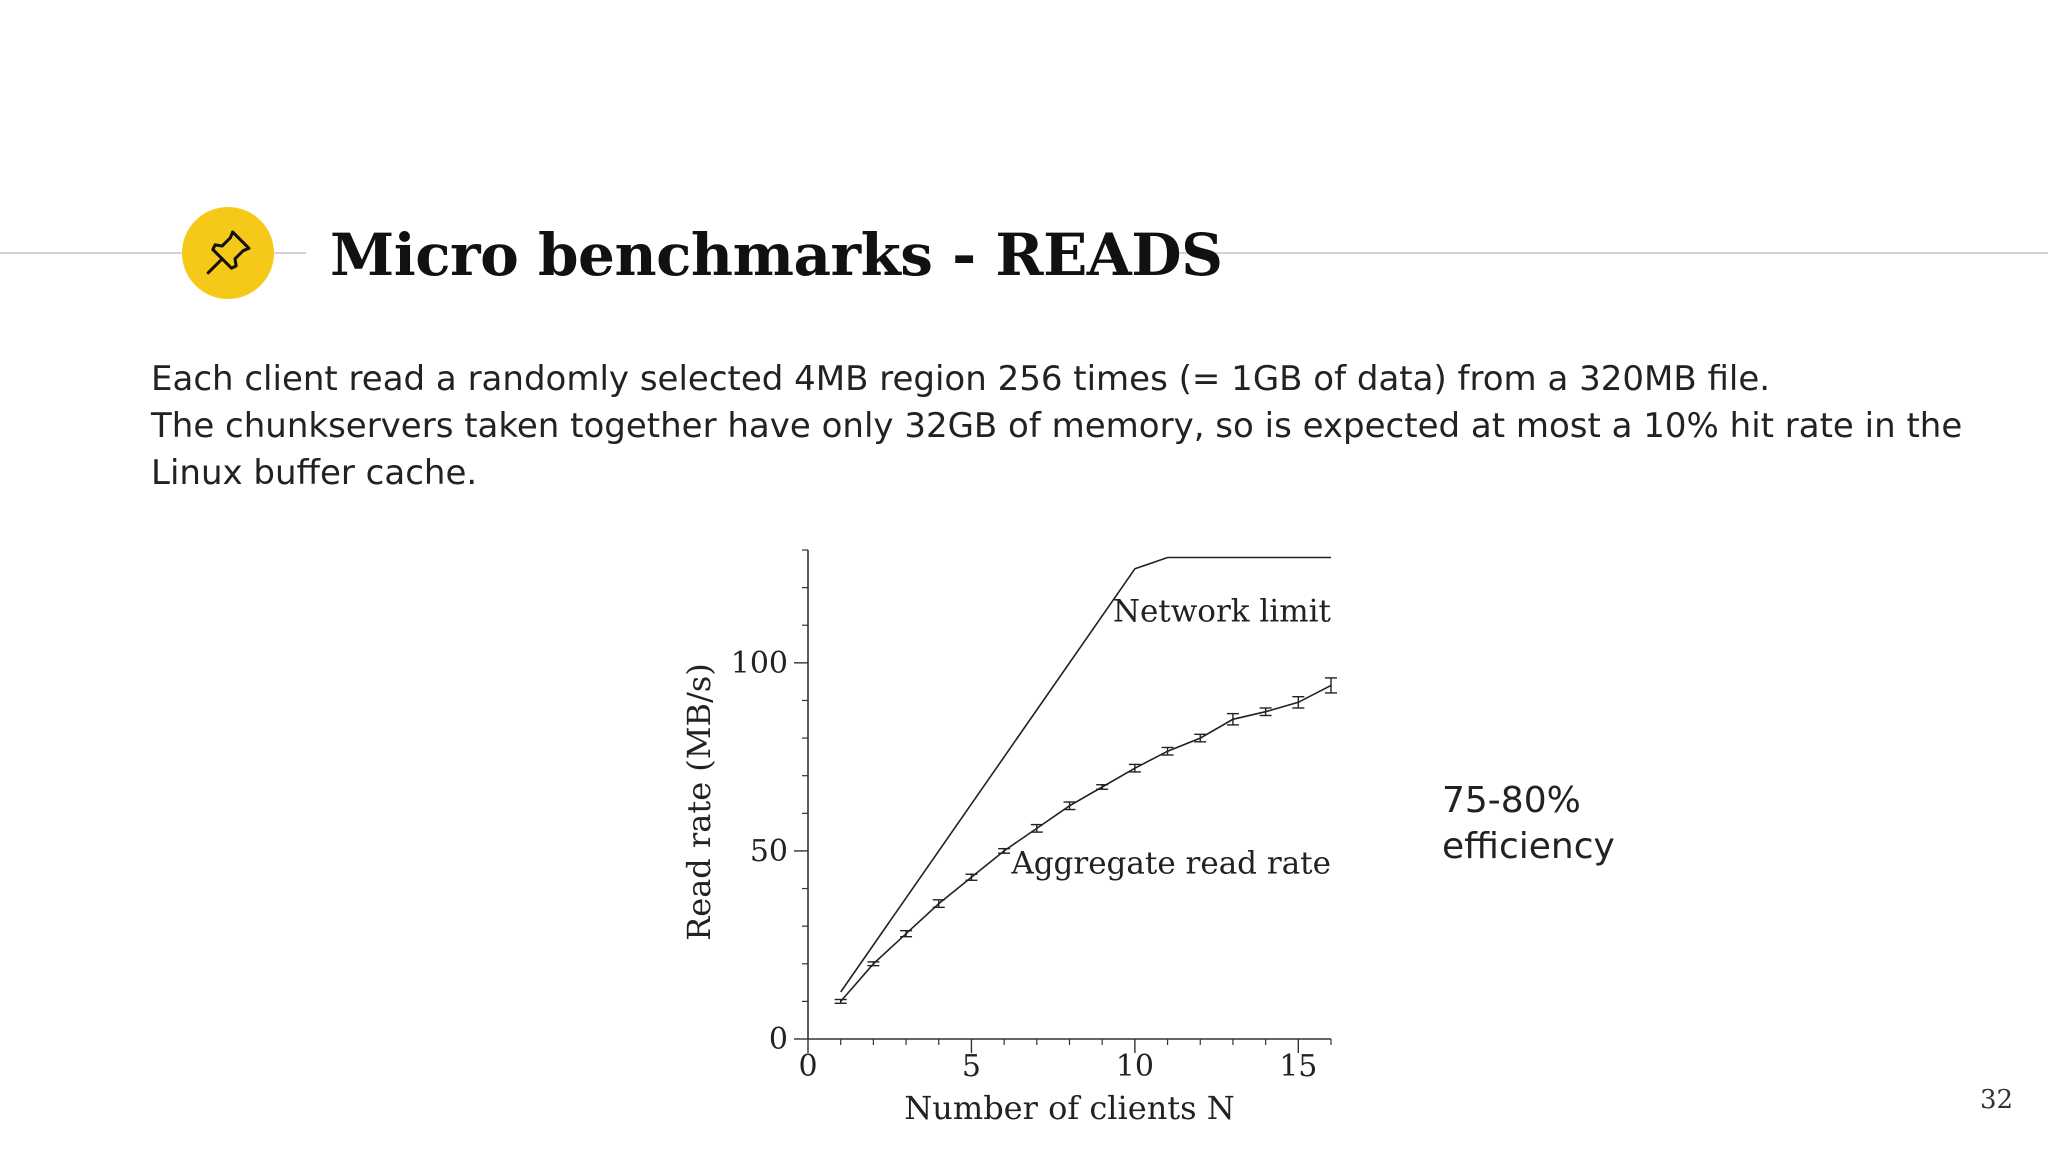  Describe the element at coordinates (778, 1039) in the screenshot. I see `y-tick-label: 0` at that location.